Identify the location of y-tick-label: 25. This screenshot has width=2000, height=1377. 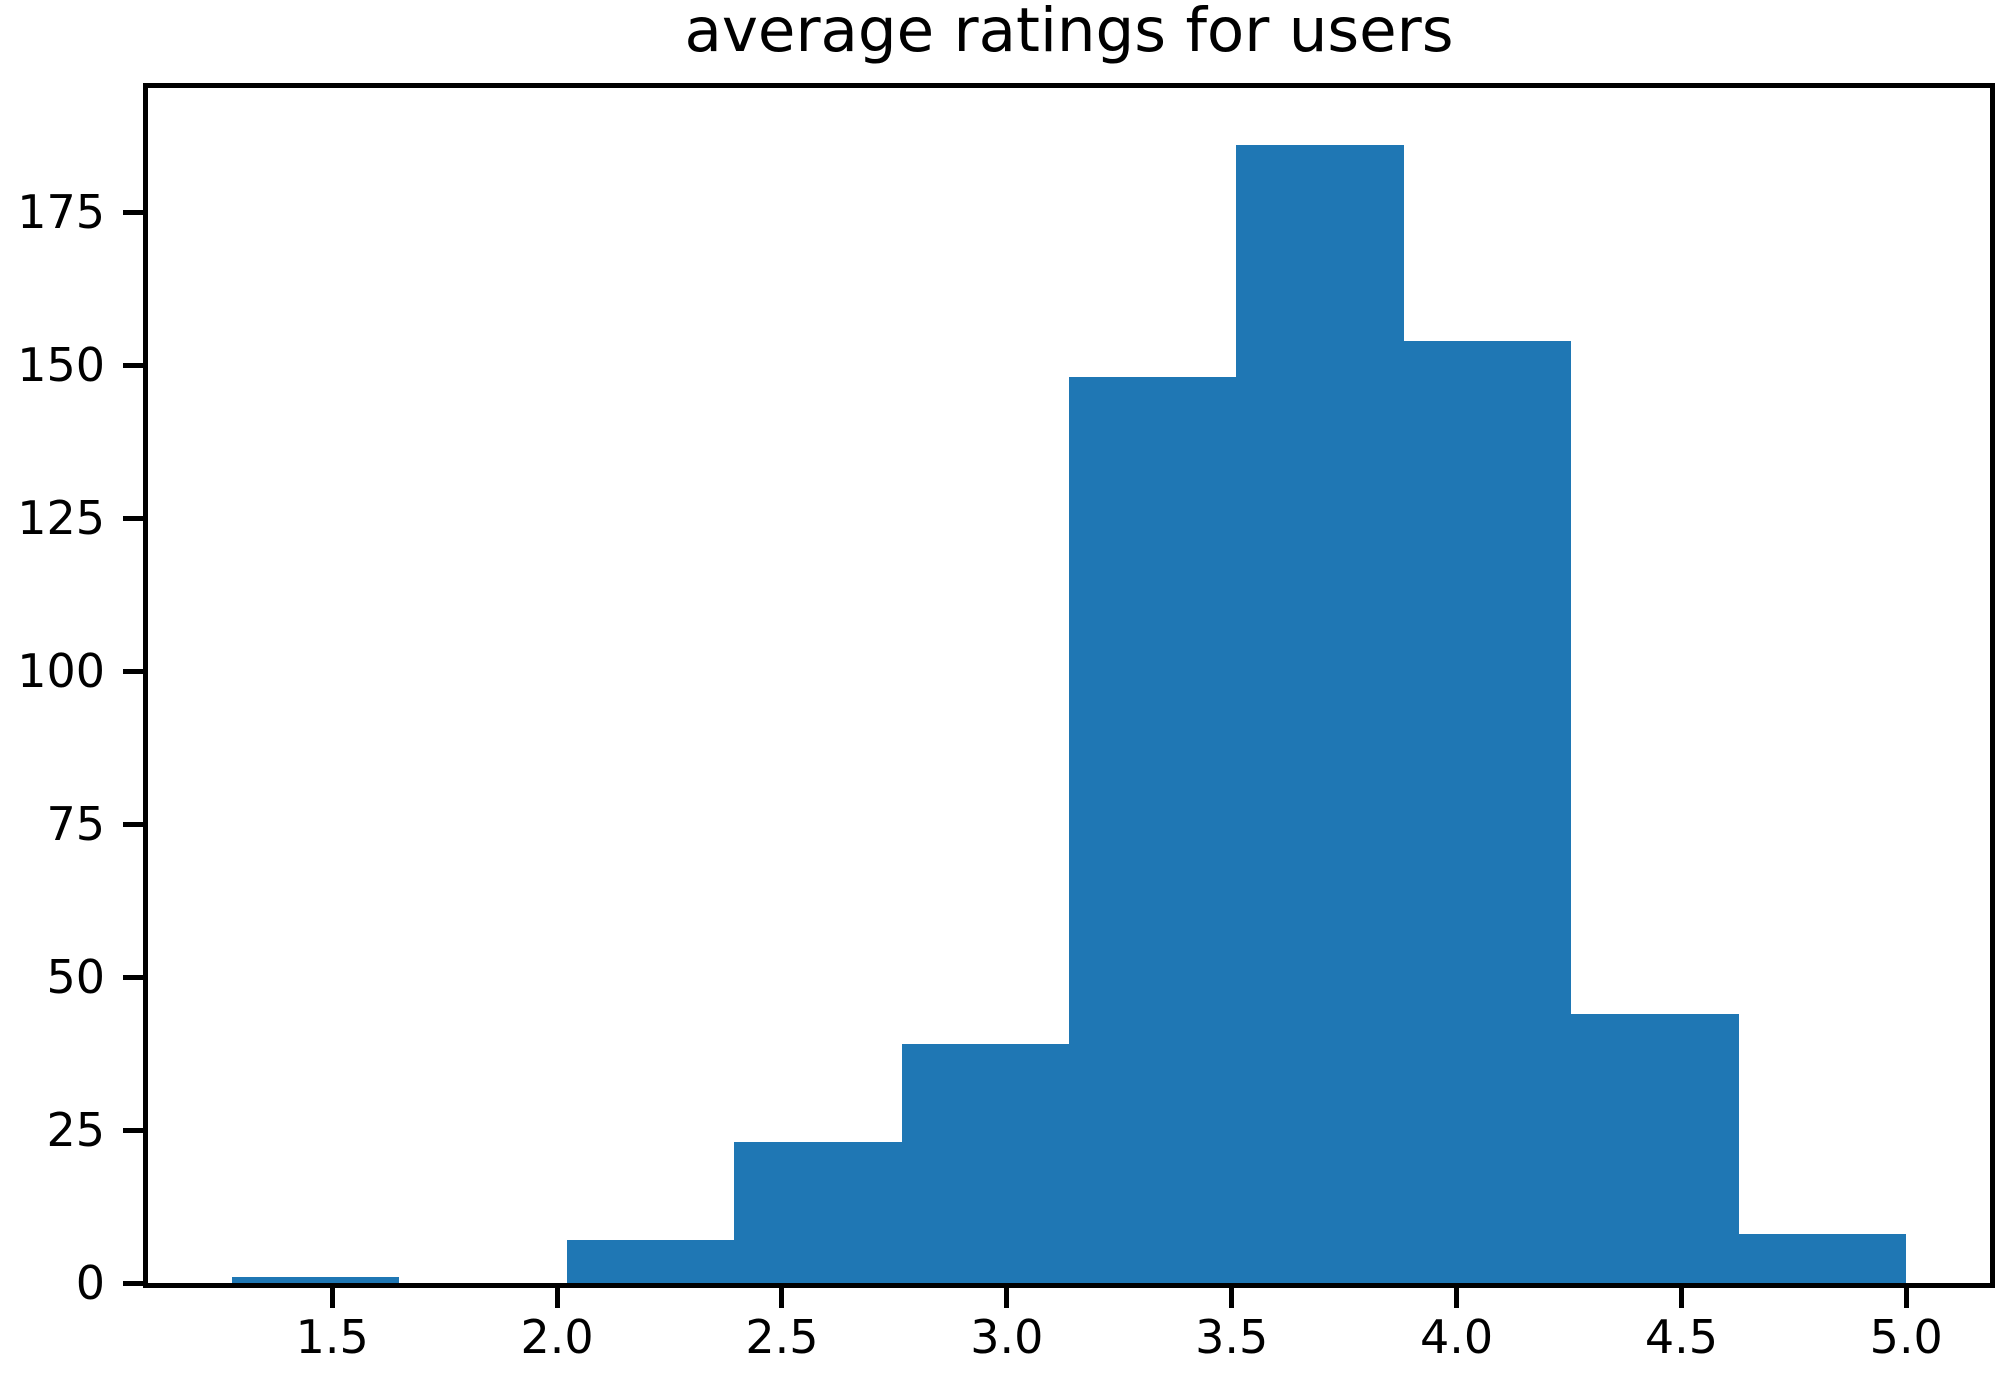
(75, 1130).